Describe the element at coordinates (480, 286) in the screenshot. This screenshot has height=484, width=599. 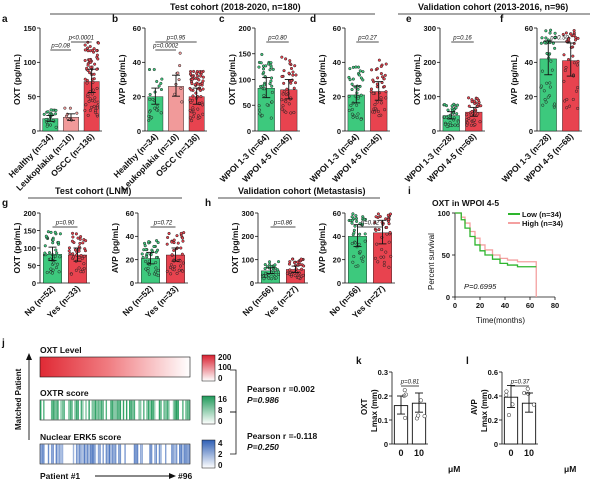
I see `survival-pvalue: P=0.6995` at that location.